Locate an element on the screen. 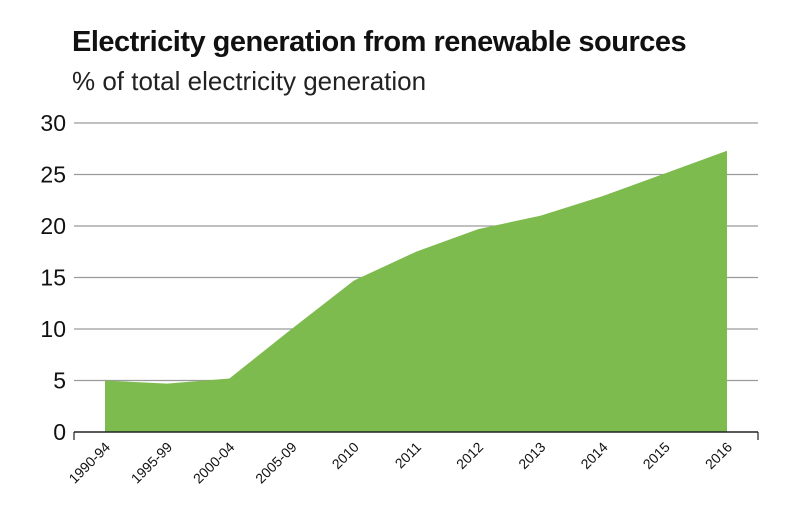 The image size is (800, 516). x-tick-label: 2011 is located at coordinates (408, 455).